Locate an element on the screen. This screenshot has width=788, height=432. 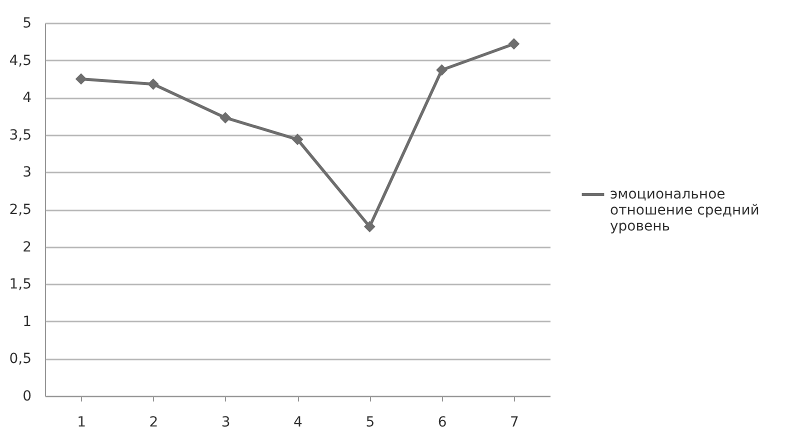
x-tick-label: 5 is located at coordinates (370, 422).